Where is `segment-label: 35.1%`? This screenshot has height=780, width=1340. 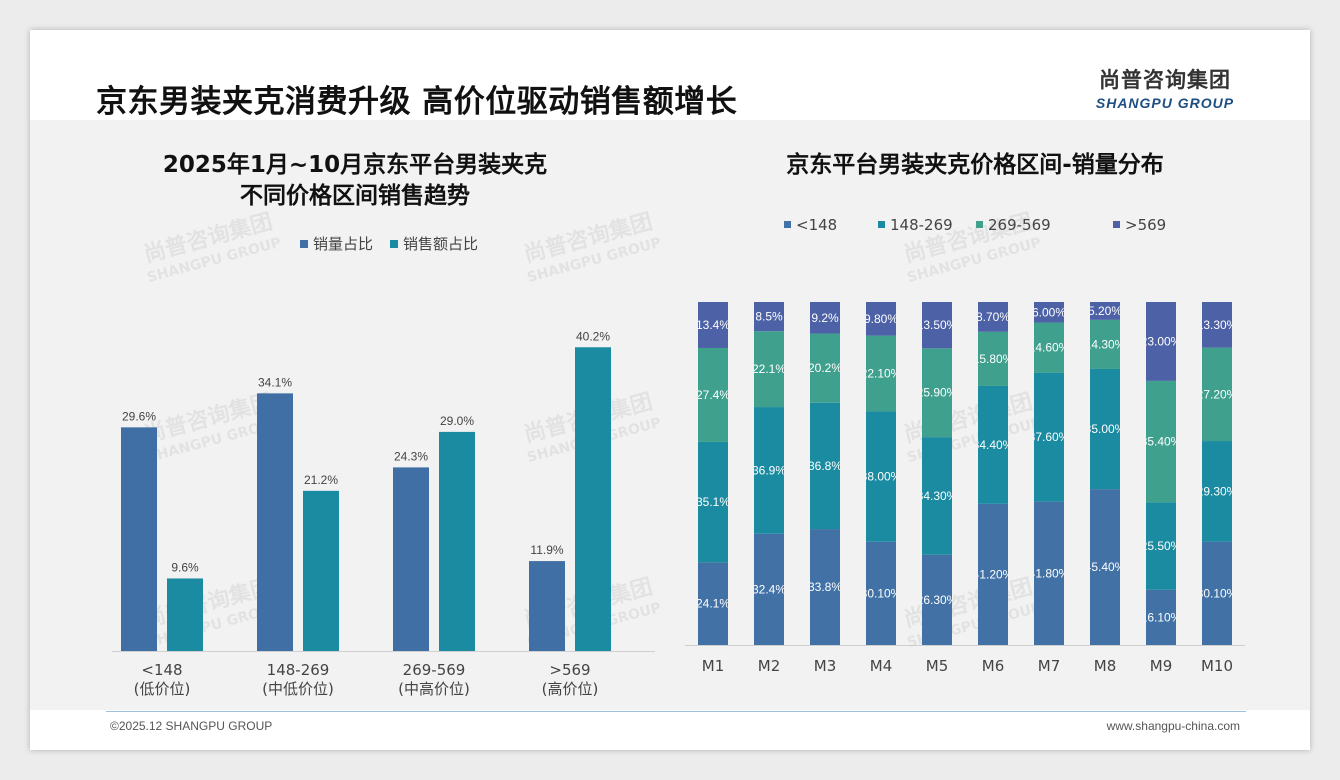 segment-label: 35.1% is located at coordinates (713, 502).